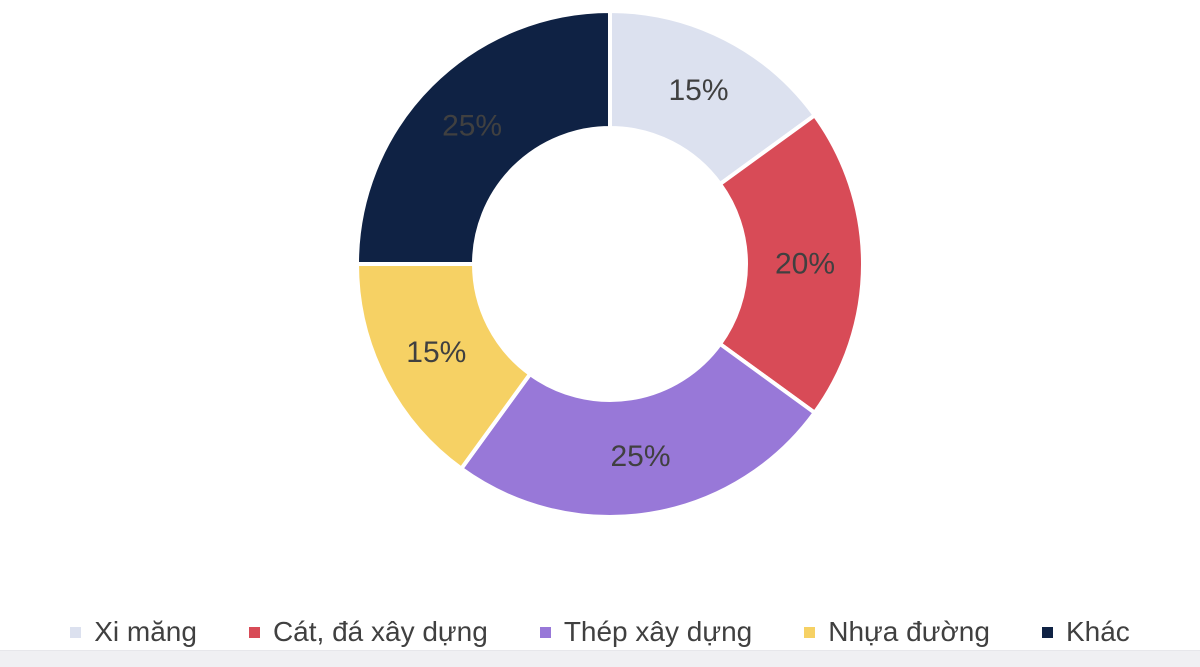  I want to click on legend-swatch-cat-da-xay-dung, so click(254, 632).